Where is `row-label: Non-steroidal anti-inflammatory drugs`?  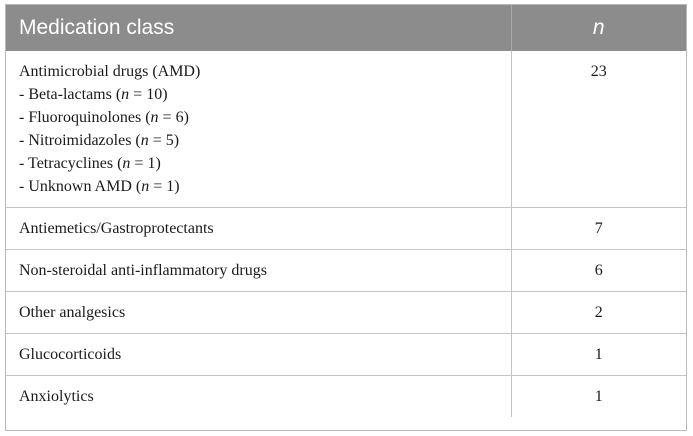 row-label: Non-steroidal anti-inflammatory drugs is located at coordinates (258, 270).